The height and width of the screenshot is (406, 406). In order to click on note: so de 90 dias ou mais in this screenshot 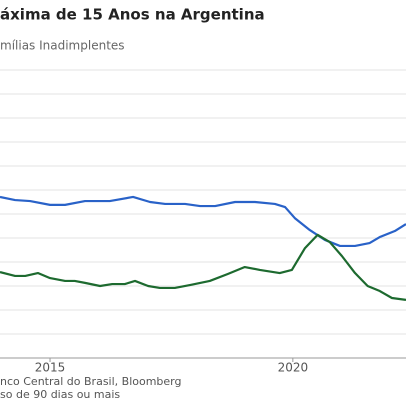, I will do `click(60, 394)`.